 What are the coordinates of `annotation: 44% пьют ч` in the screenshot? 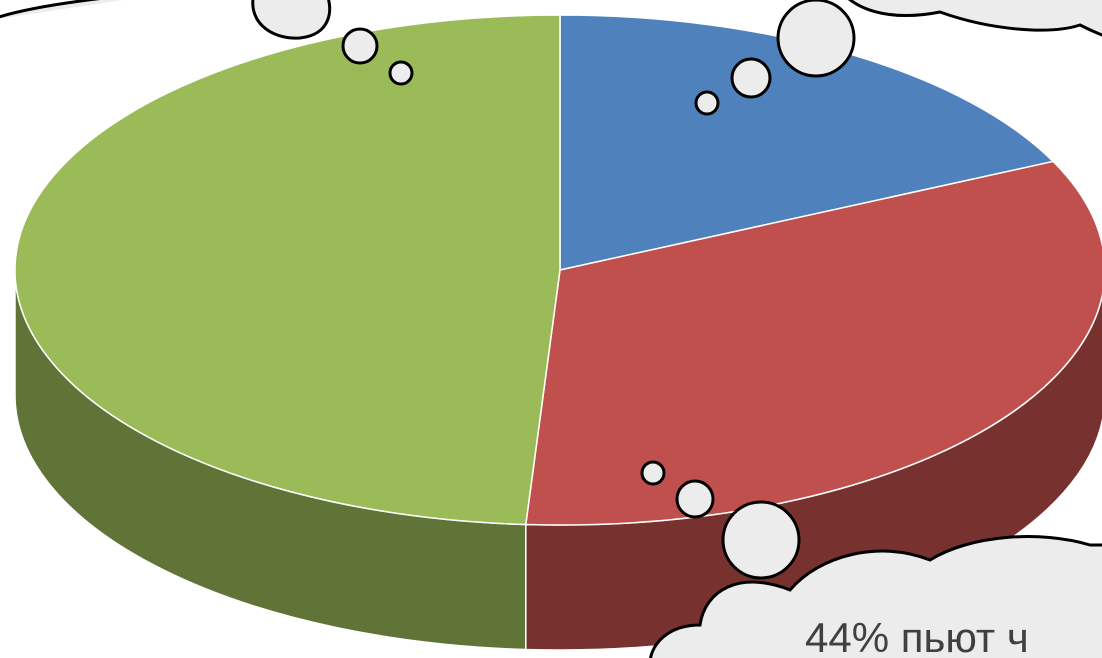 It's located at (917, 636).